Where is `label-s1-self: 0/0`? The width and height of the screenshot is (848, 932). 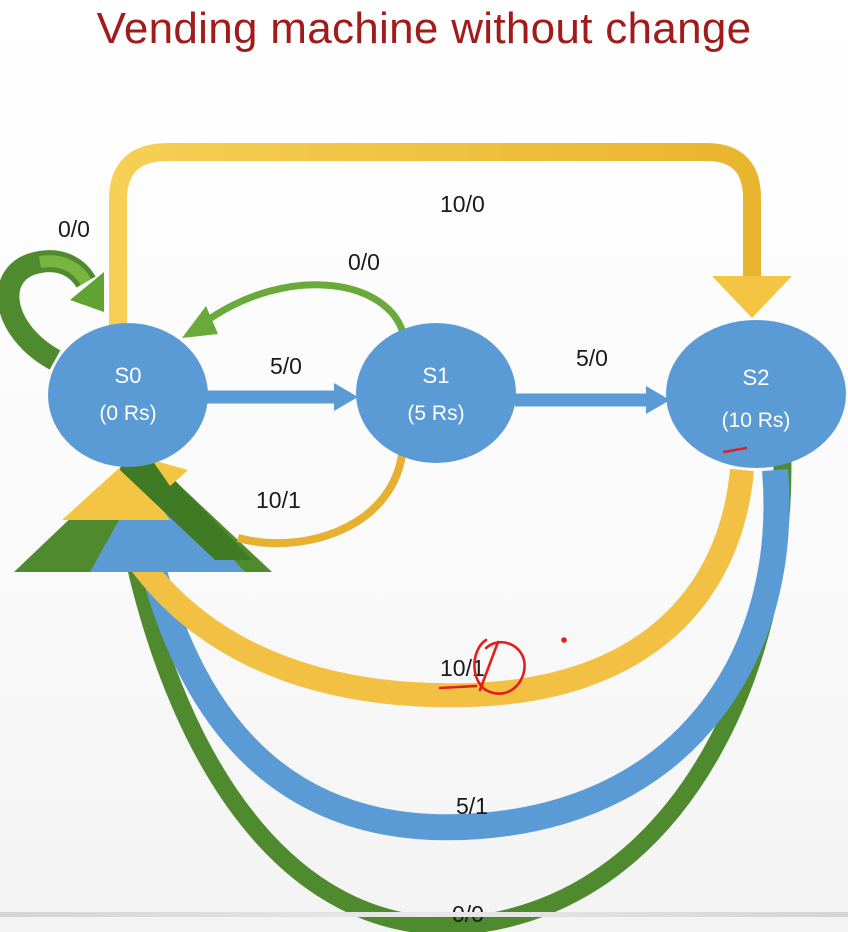
label-s1-self: 0/0 is located at coordinates (364, 262).